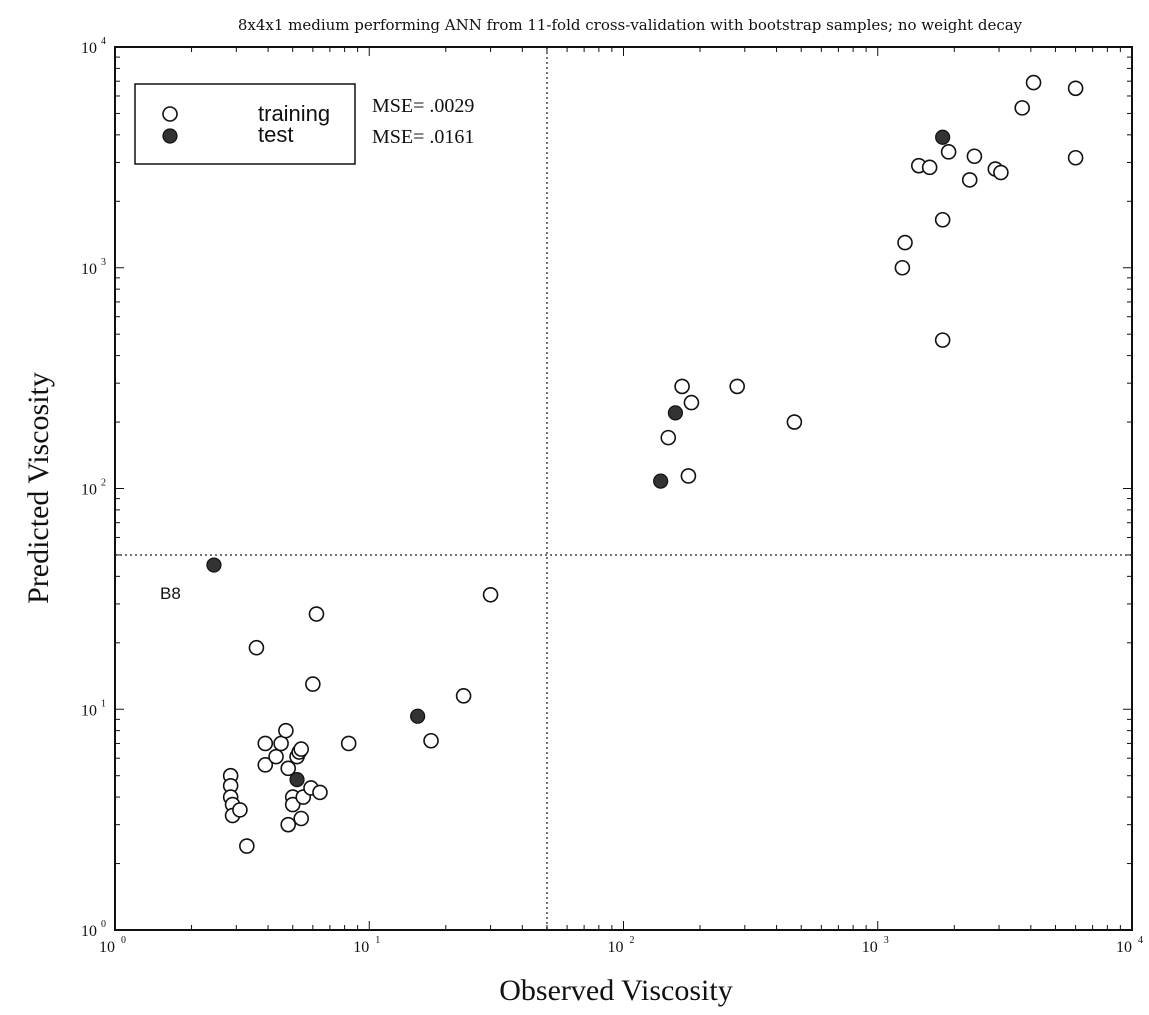  I want to click on x-tick-exponent: 4, so click(1140, 940).